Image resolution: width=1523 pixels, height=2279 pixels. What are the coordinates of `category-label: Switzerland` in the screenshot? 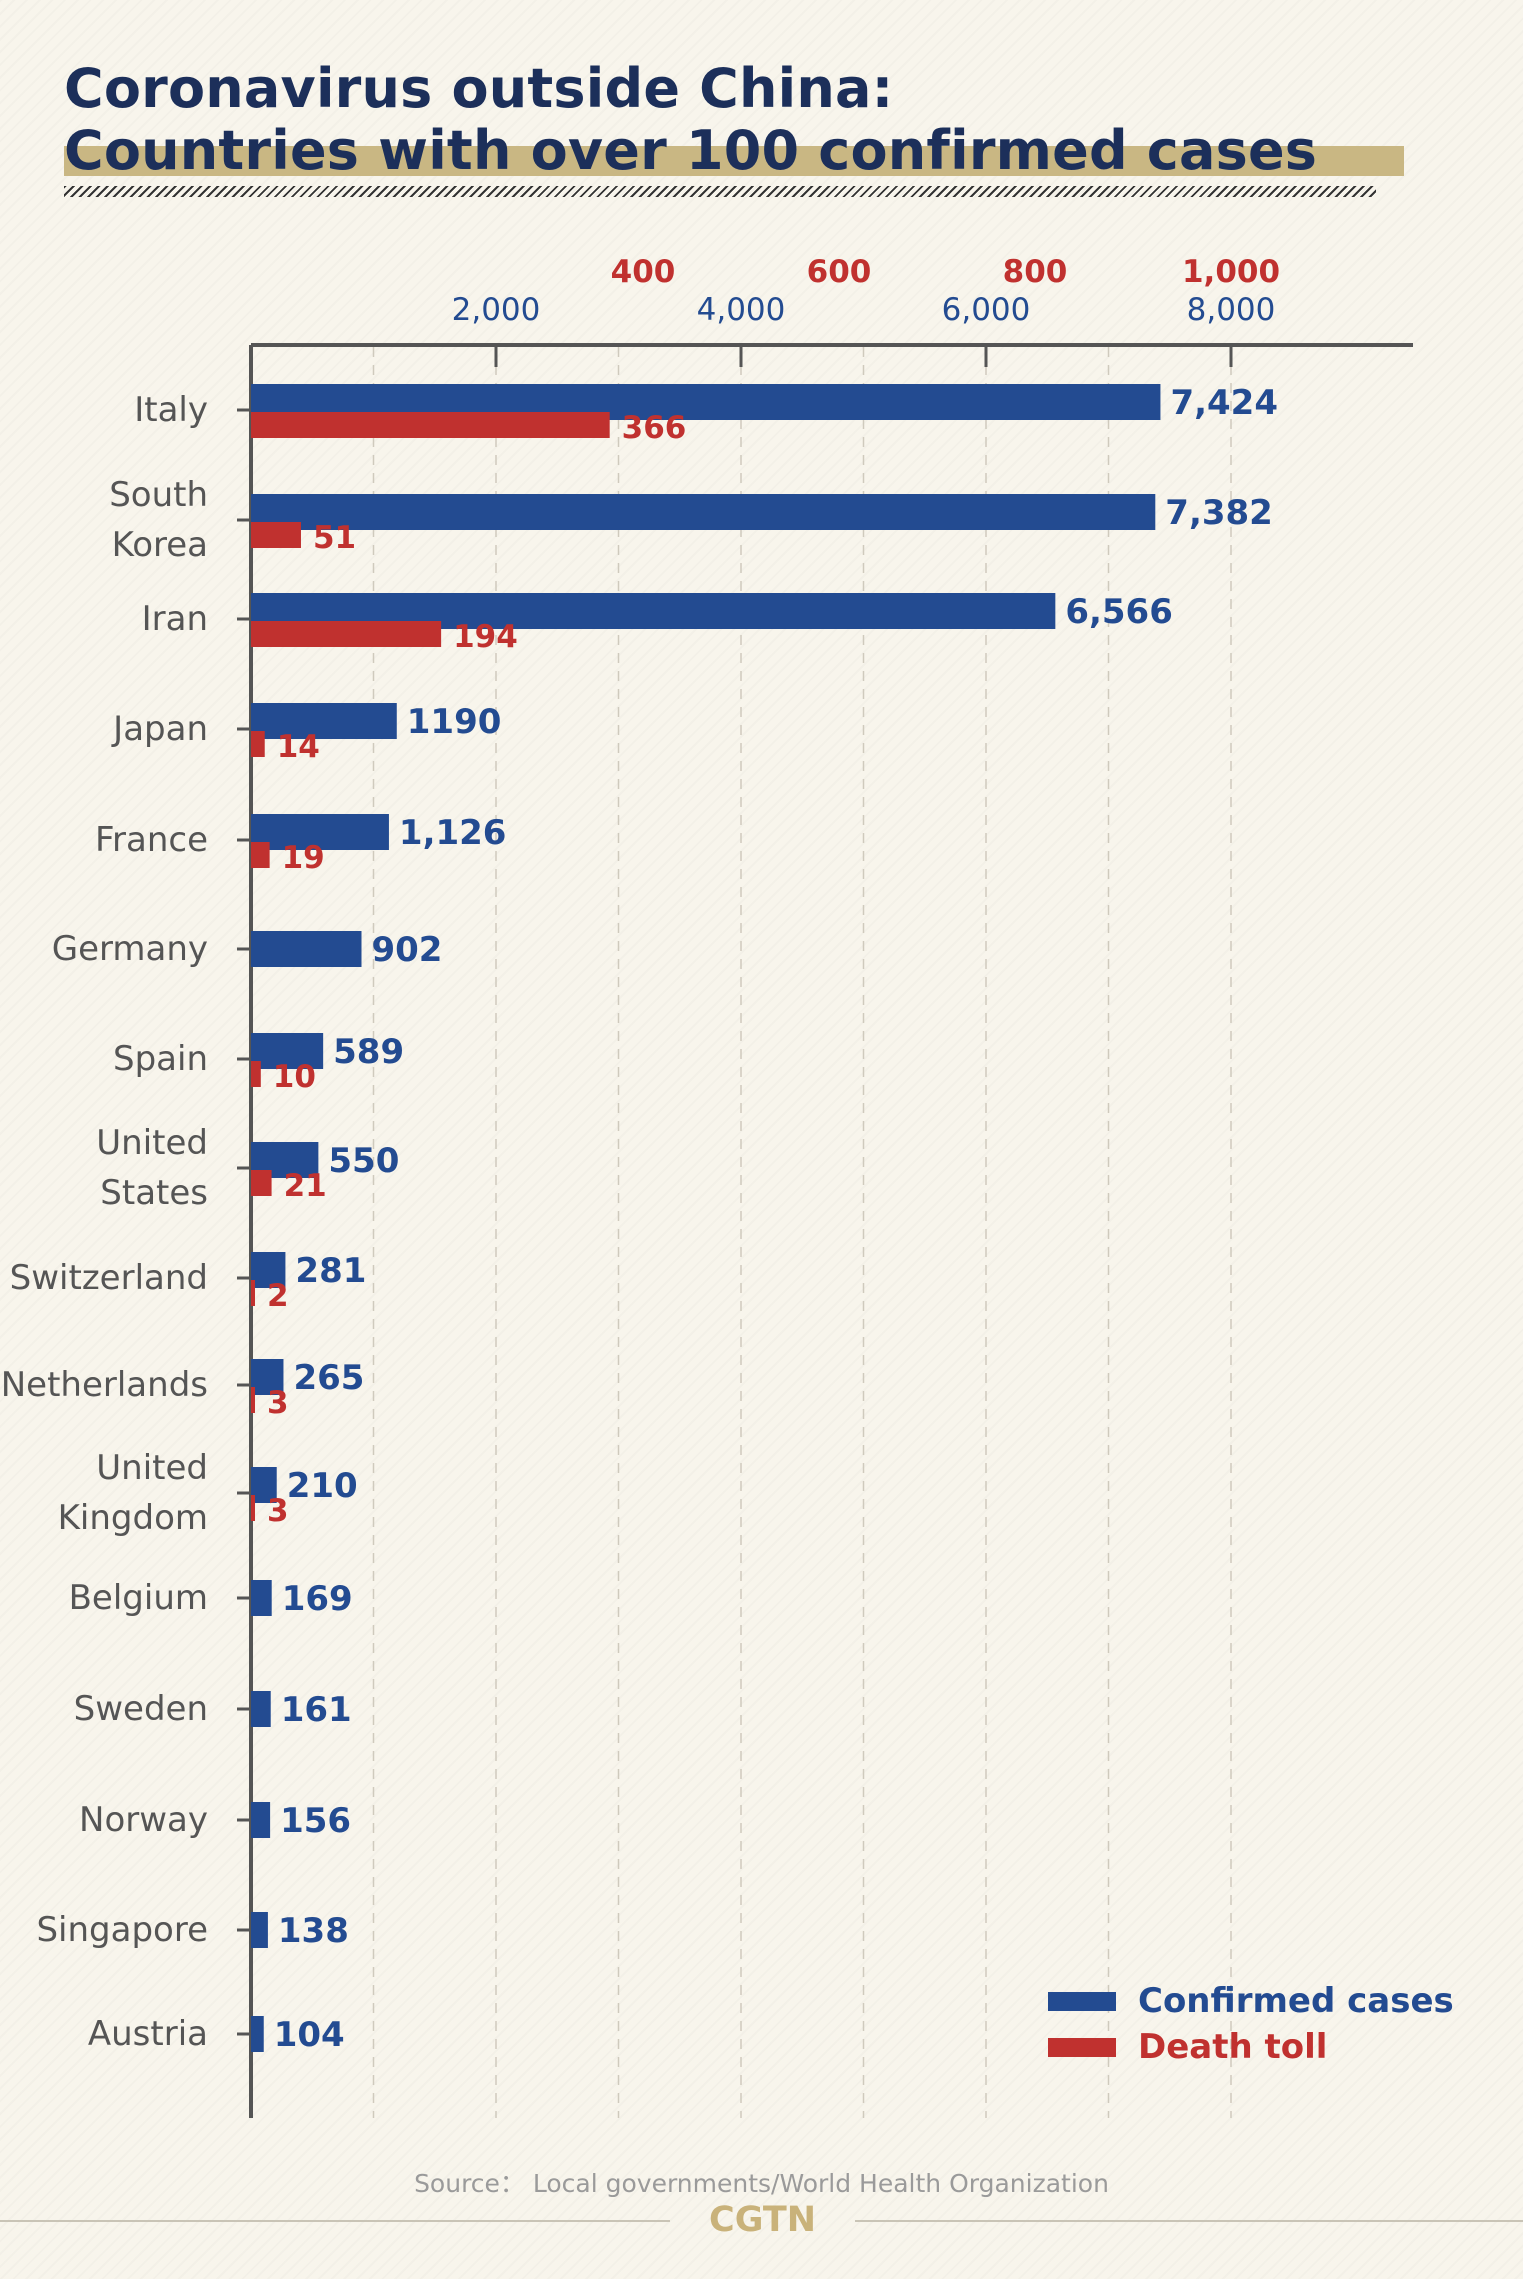 It's located at (109, 1278).